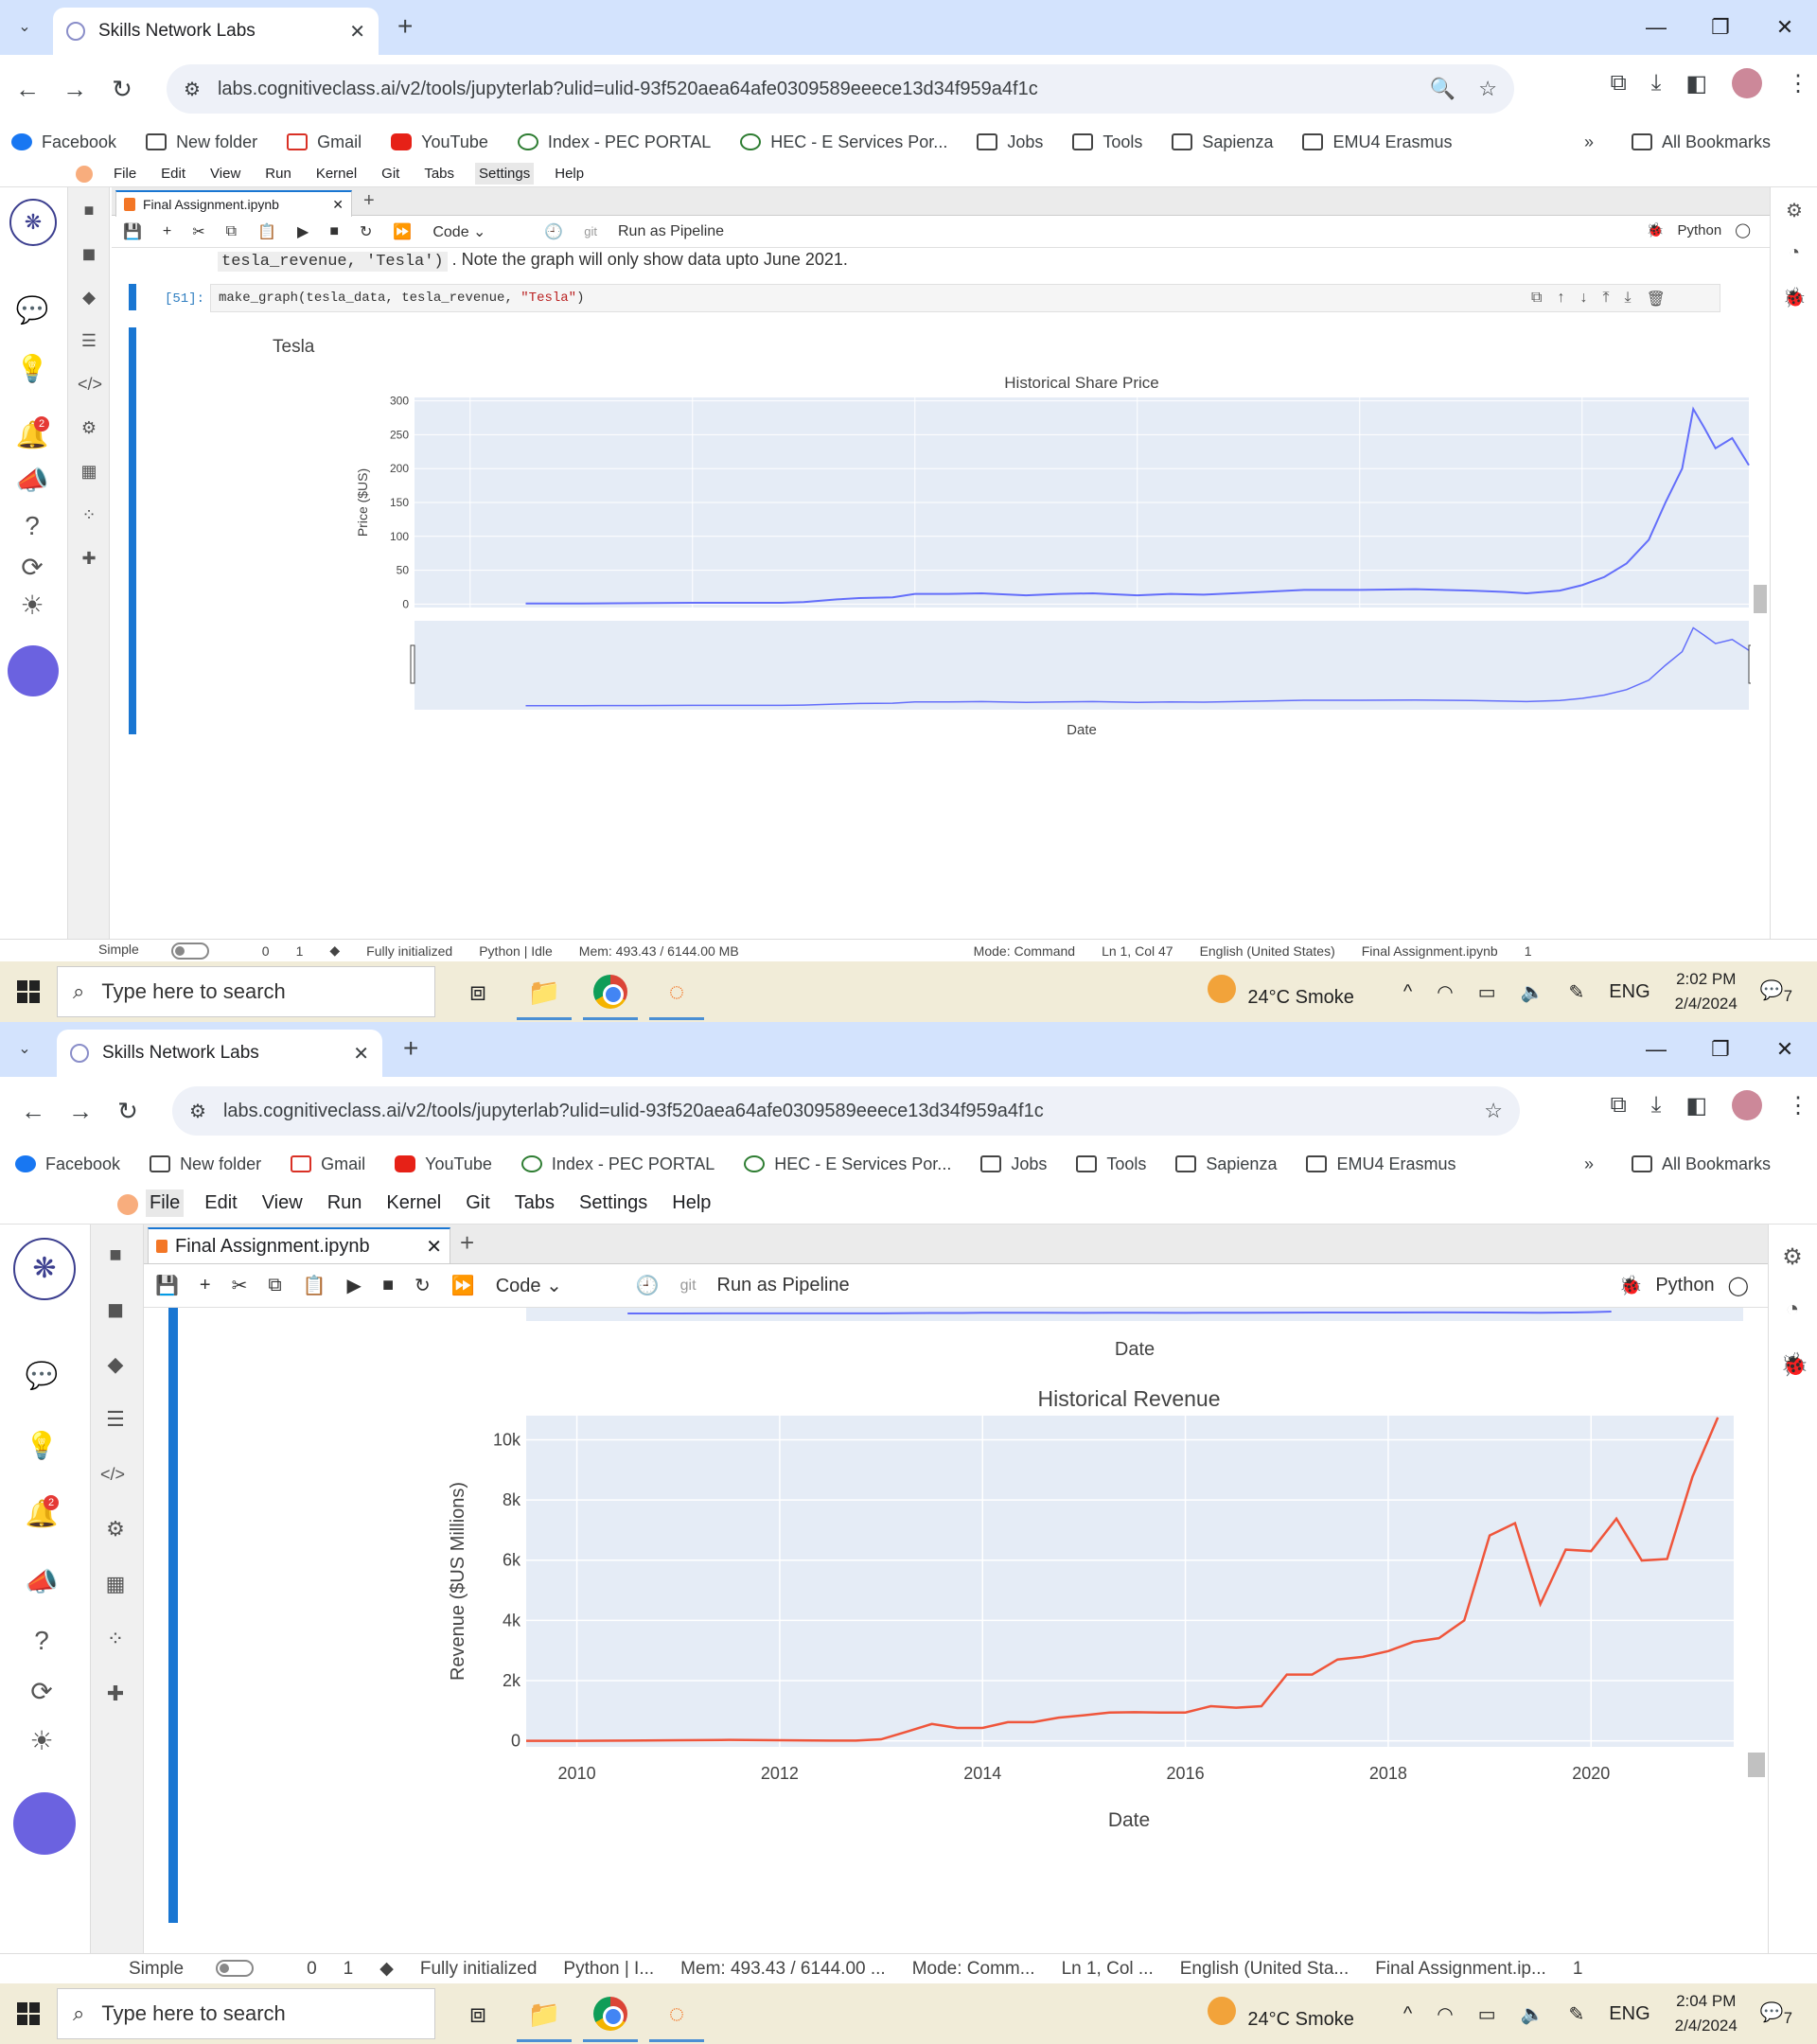  I want to click on run-icon: ▶, so click(354, 1286).